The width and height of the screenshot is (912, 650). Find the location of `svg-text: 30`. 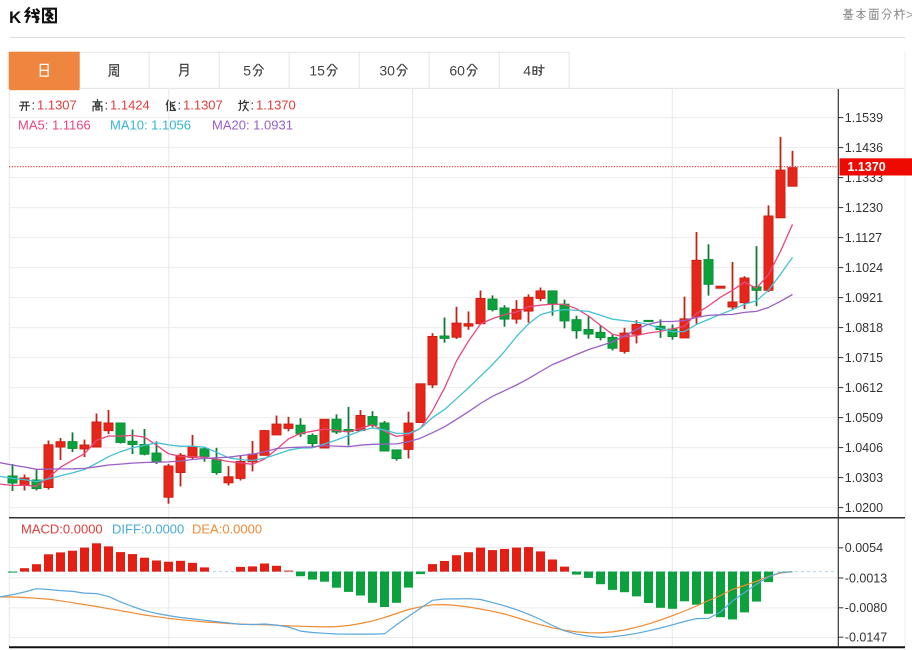

svg-text: 30 is located at coordinates (387, 70).